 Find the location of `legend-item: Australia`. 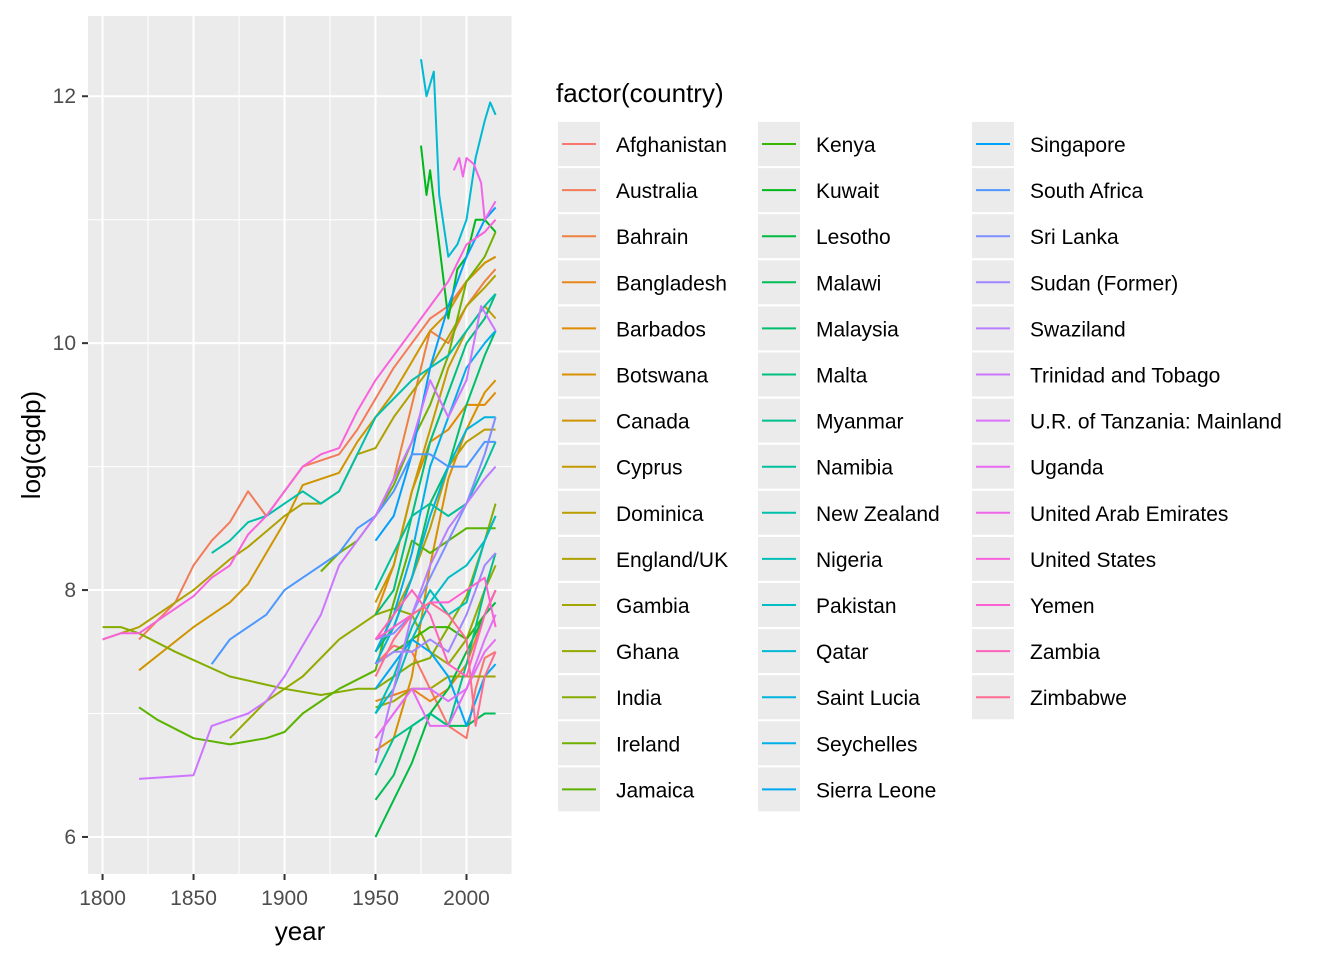

legend-item: Australia is located at coordinates (628, 190).